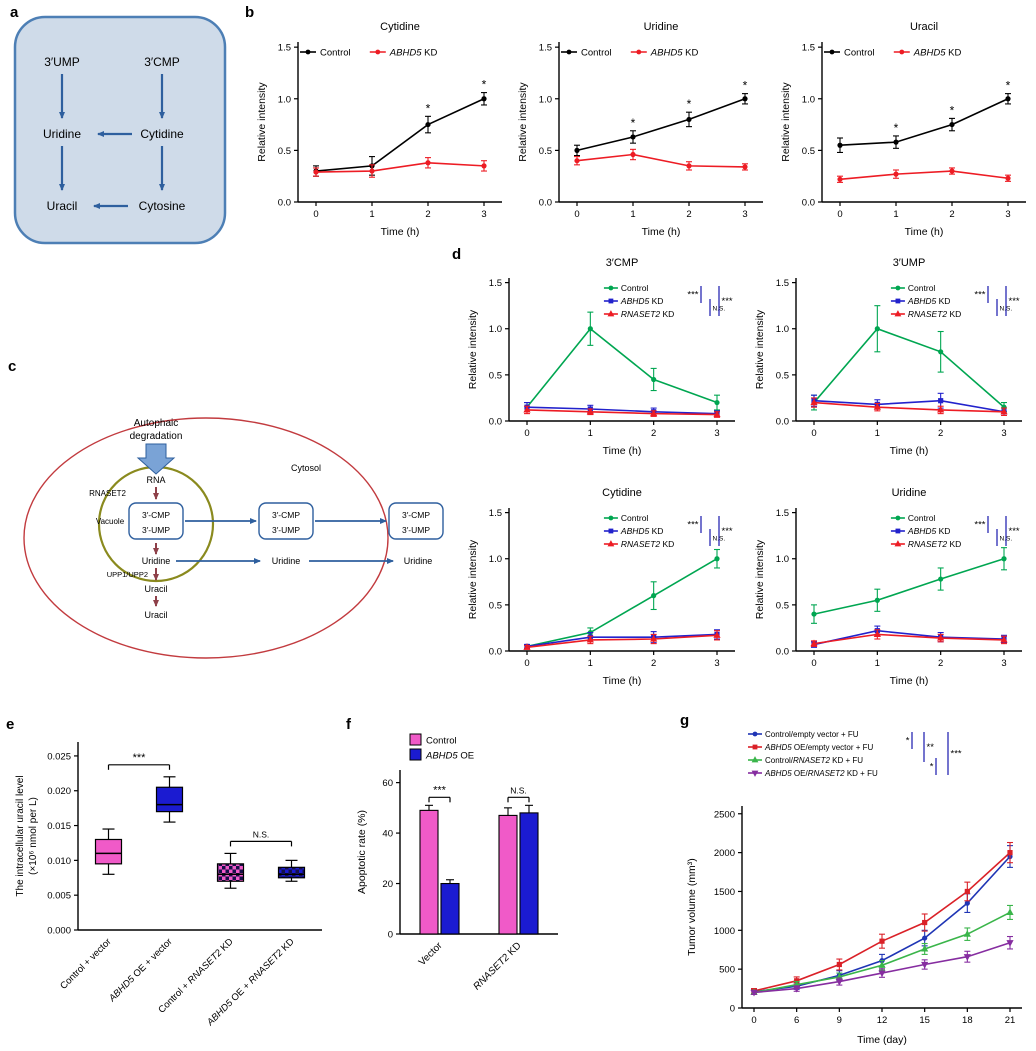 Image resolution: width=1036 pixels, height=1051 pixels. What do you see at coordinates (162, 62) in the screenshot?
I see `node-3cmp: 3′CMP` at bounding box center [162, 62].